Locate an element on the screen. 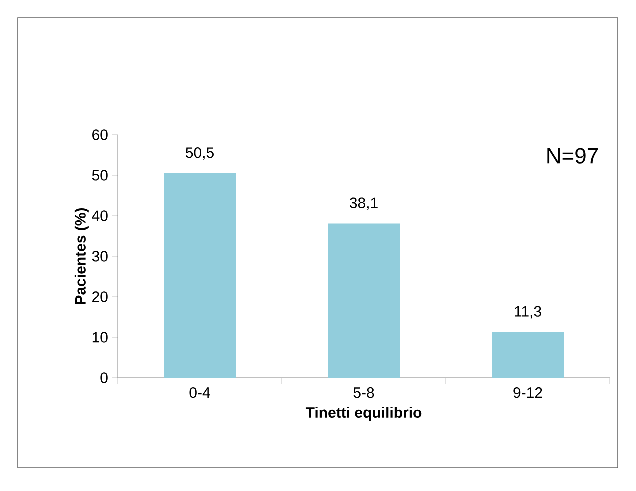 This screenshot has height=491, width=636. y-tick-label: 20 is located at coordinates (100, 297).